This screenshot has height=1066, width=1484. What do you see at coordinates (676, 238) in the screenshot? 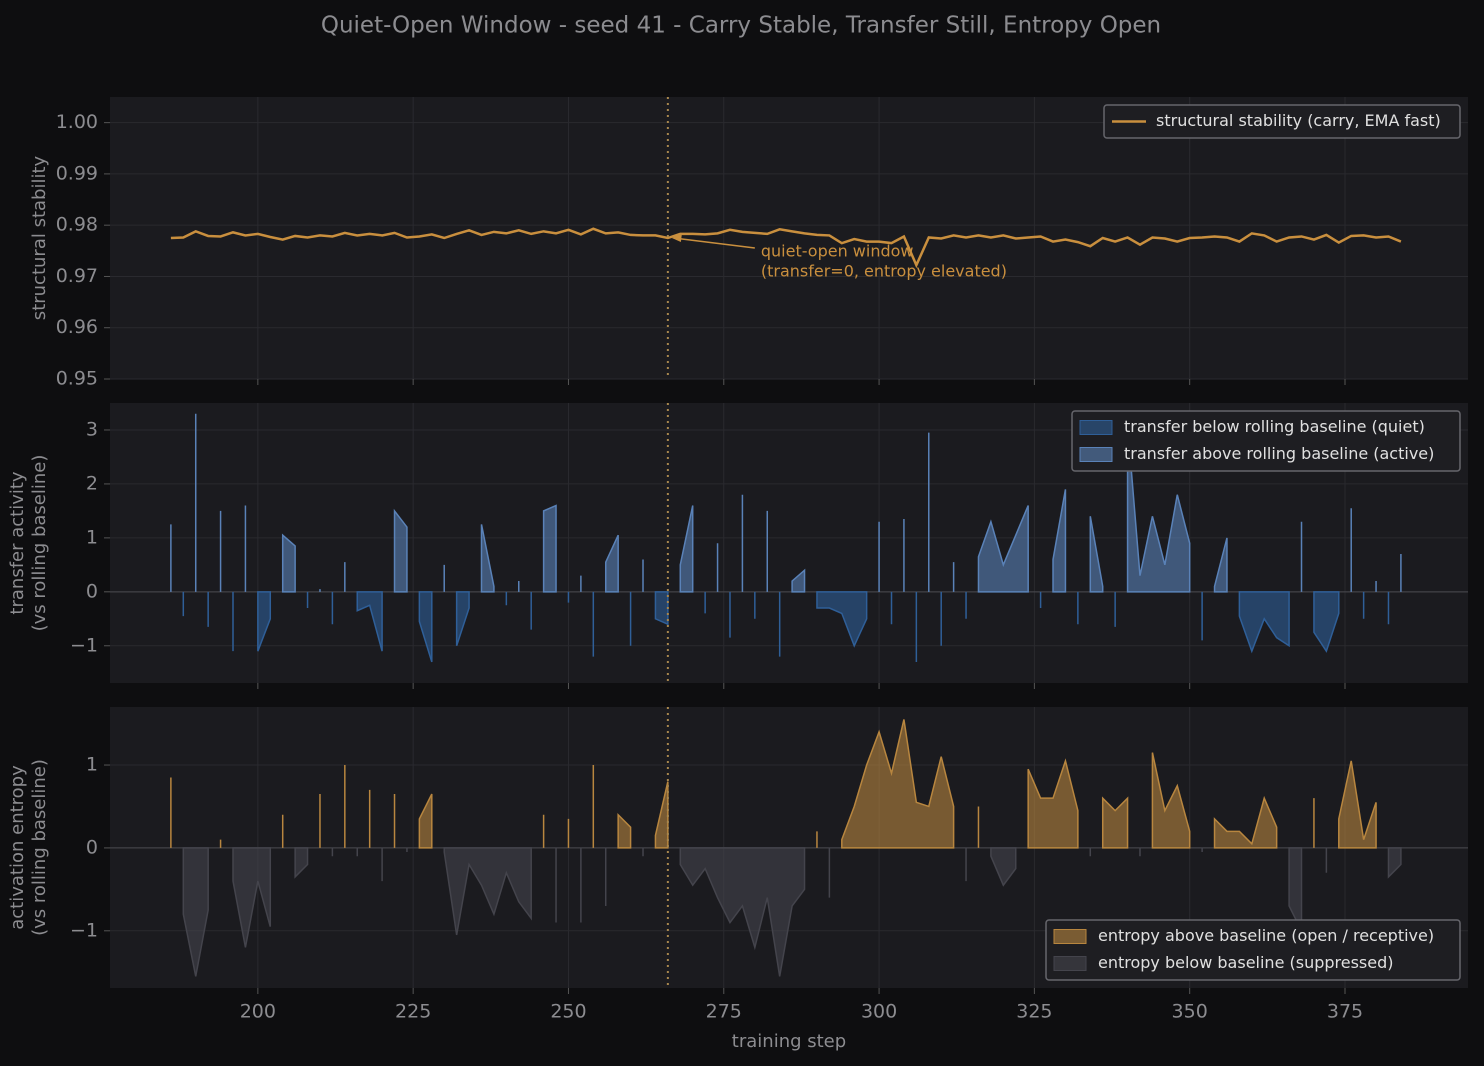
I see `annotation-arrowhead` at bounding box center [676, 238].